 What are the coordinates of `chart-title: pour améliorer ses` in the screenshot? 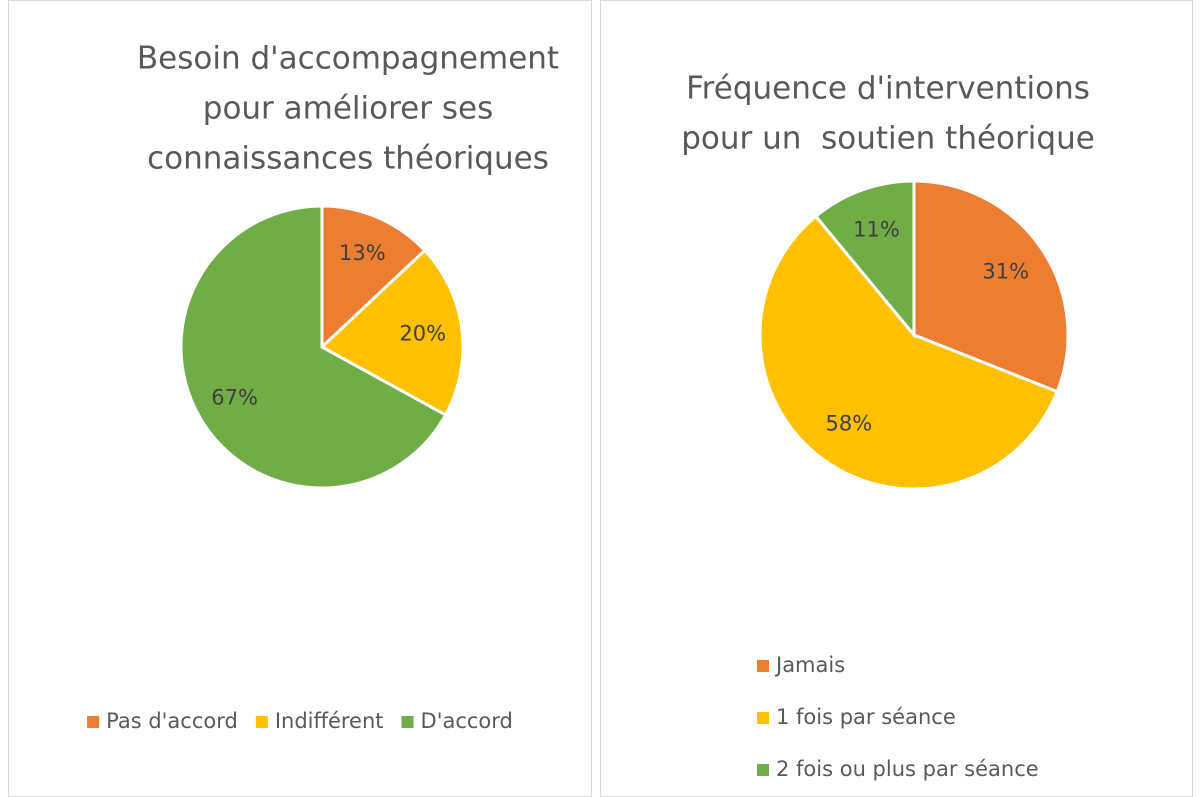 It's located at (348, 109).